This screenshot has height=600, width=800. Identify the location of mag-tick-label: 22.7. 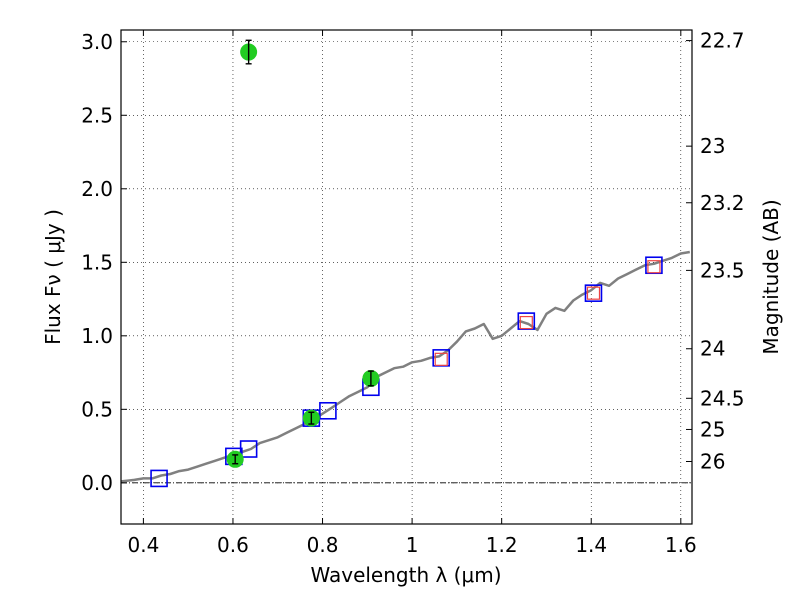
(722, 41).